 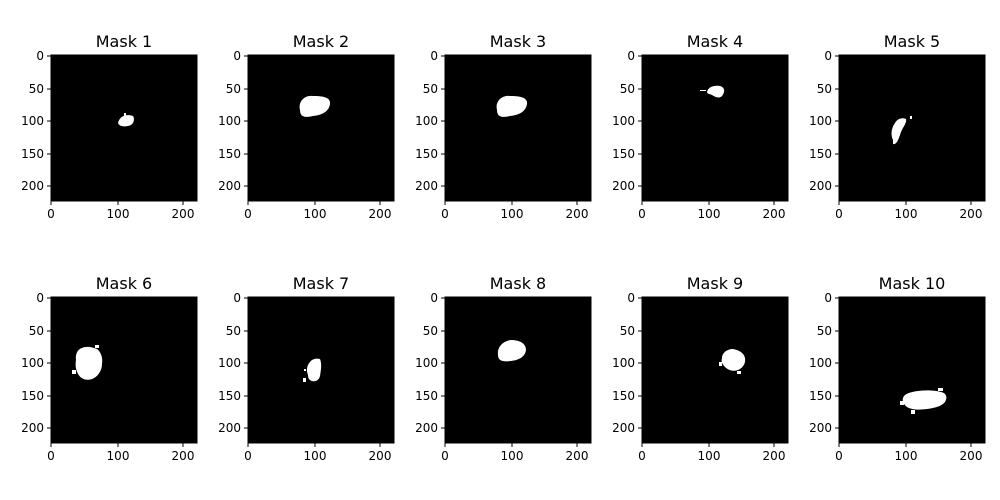 I want to click on mask-panel-9: Mask 9 0 50 100 150 200 0 100 200, so click(x=700, y=368).